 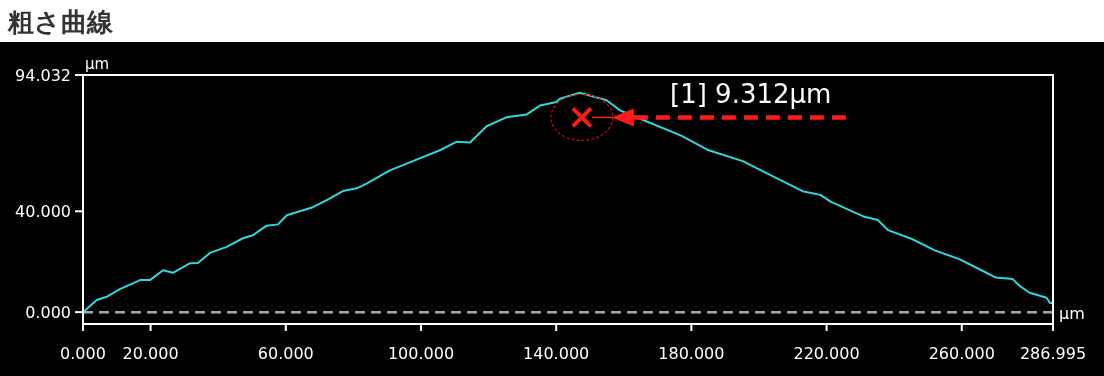 What do you see at coordinates (826, 353) in the screenshot?
I see `x-tick-label: 220.000` at bounding box center [826, 353].